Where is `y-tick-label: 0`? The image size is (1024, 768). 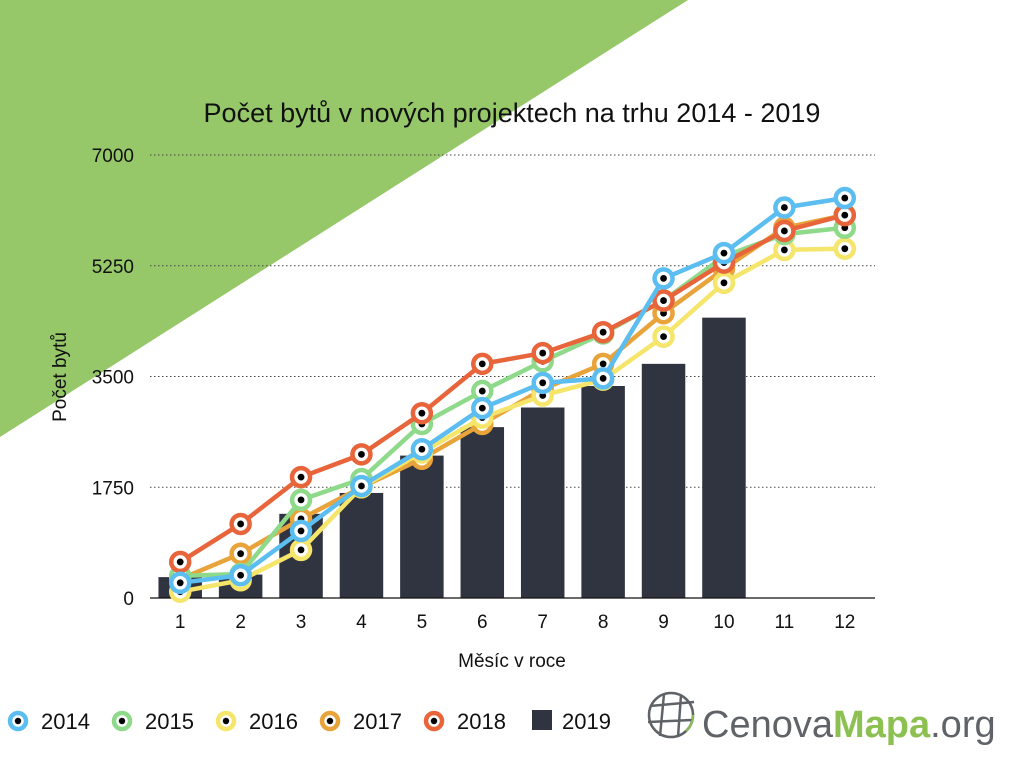
y-tick-label: 0 is located at coordinates (128, 599).